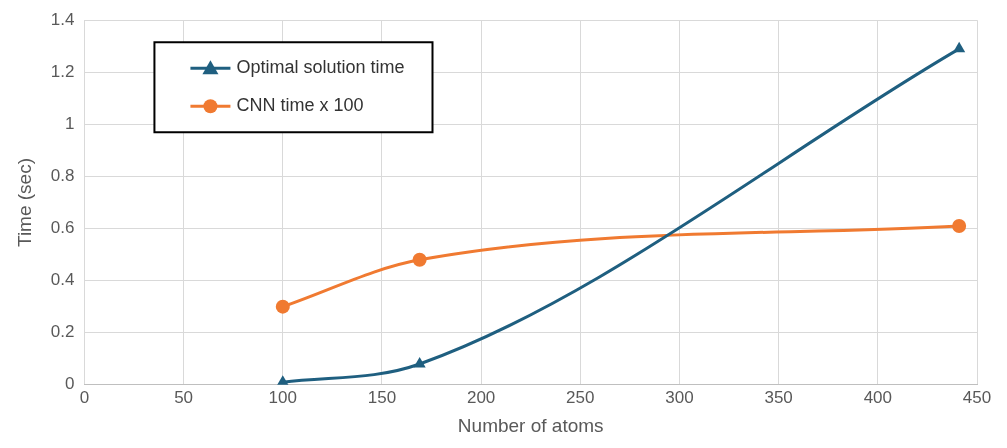  I want to click on x-tick-label: 450, so click(977, 397).